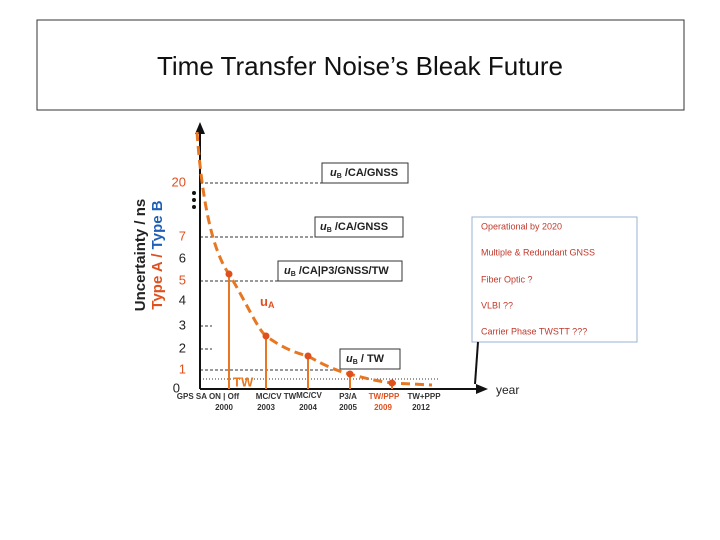 Image resolution: width=720 pixels, height=540 pixels. Describe the element at coordinates (179, 181) in the screenshot. I see `y-tick-label: 20` at that location.